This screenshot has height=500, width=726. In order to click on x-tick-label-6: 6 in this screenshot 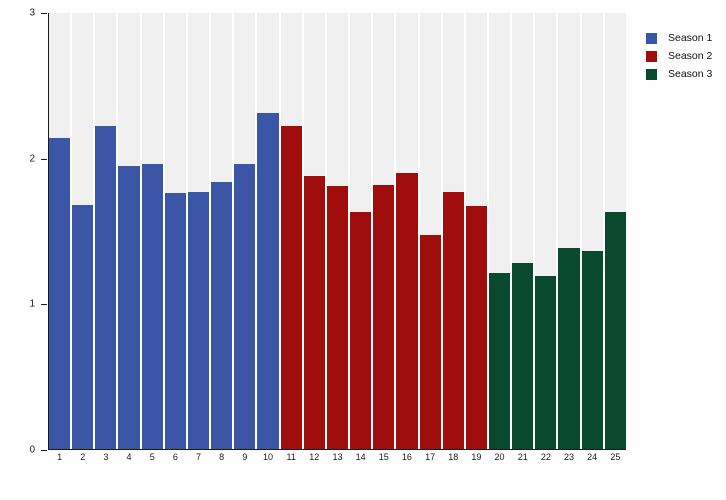, I will do `click(175, 457)`.